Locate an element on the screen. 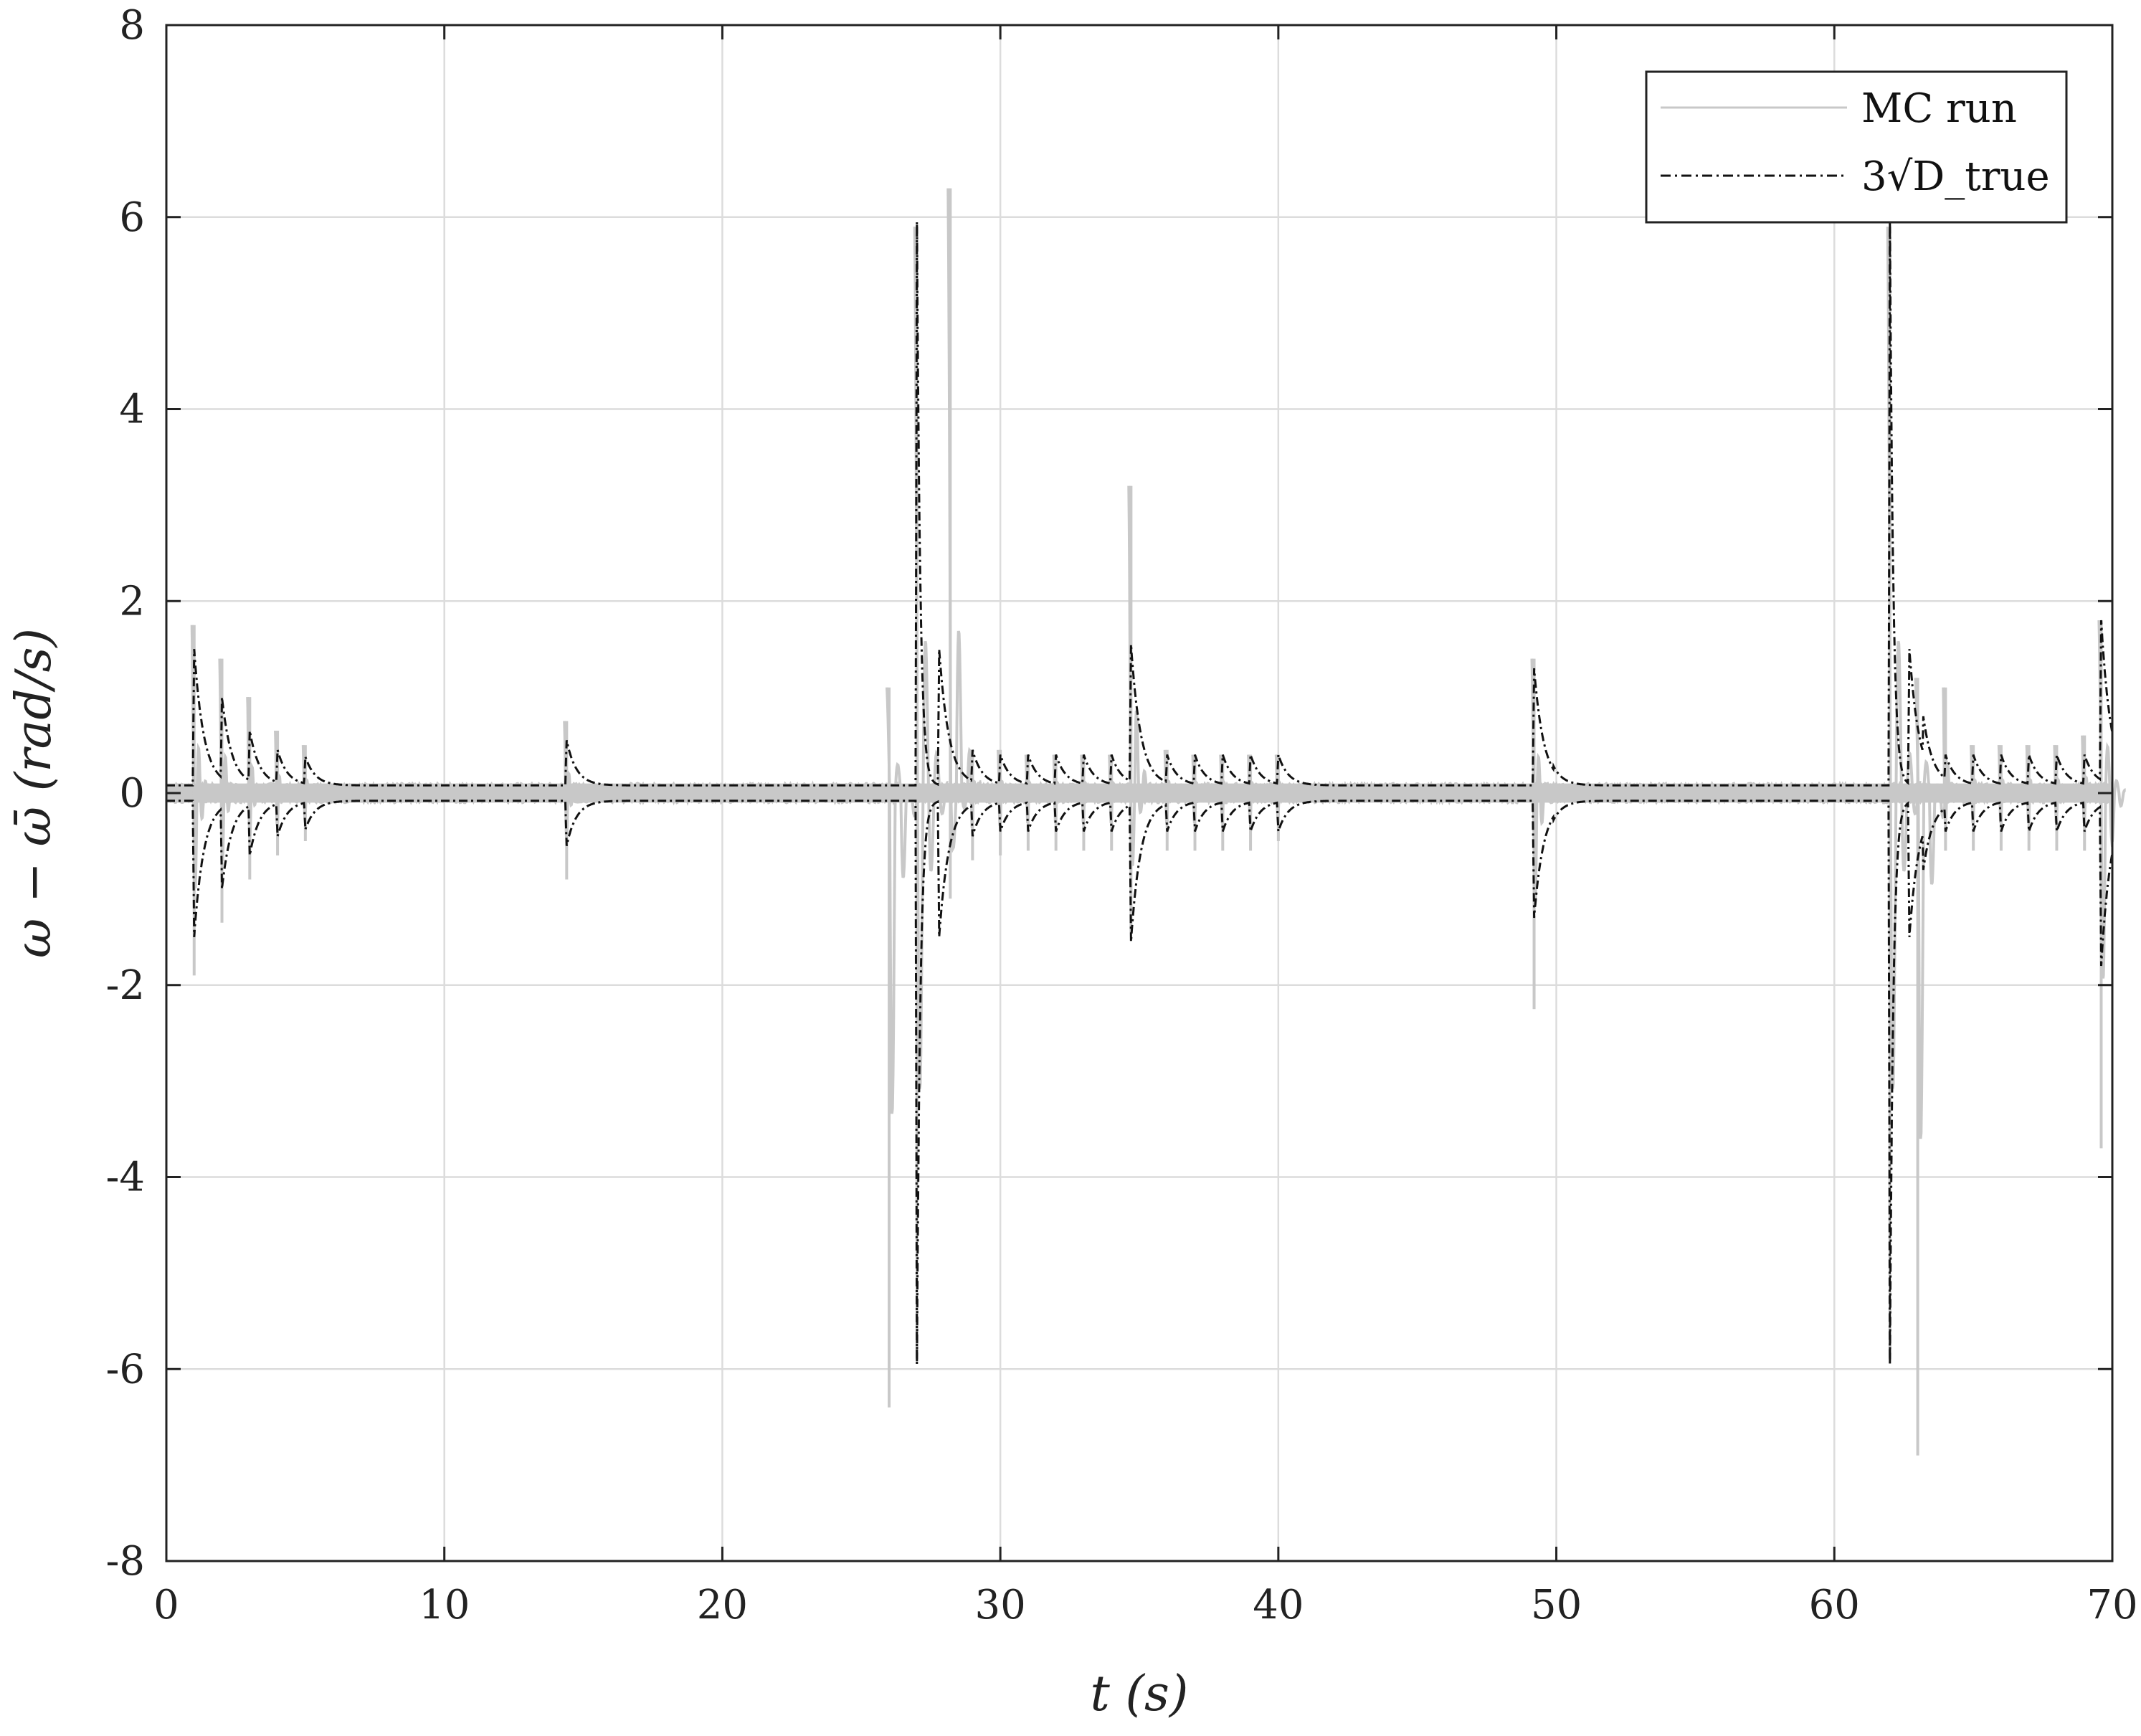 This screenshot has width=2141, height=1736. y-tick-label: 4 is located at coordinates (132, 410).